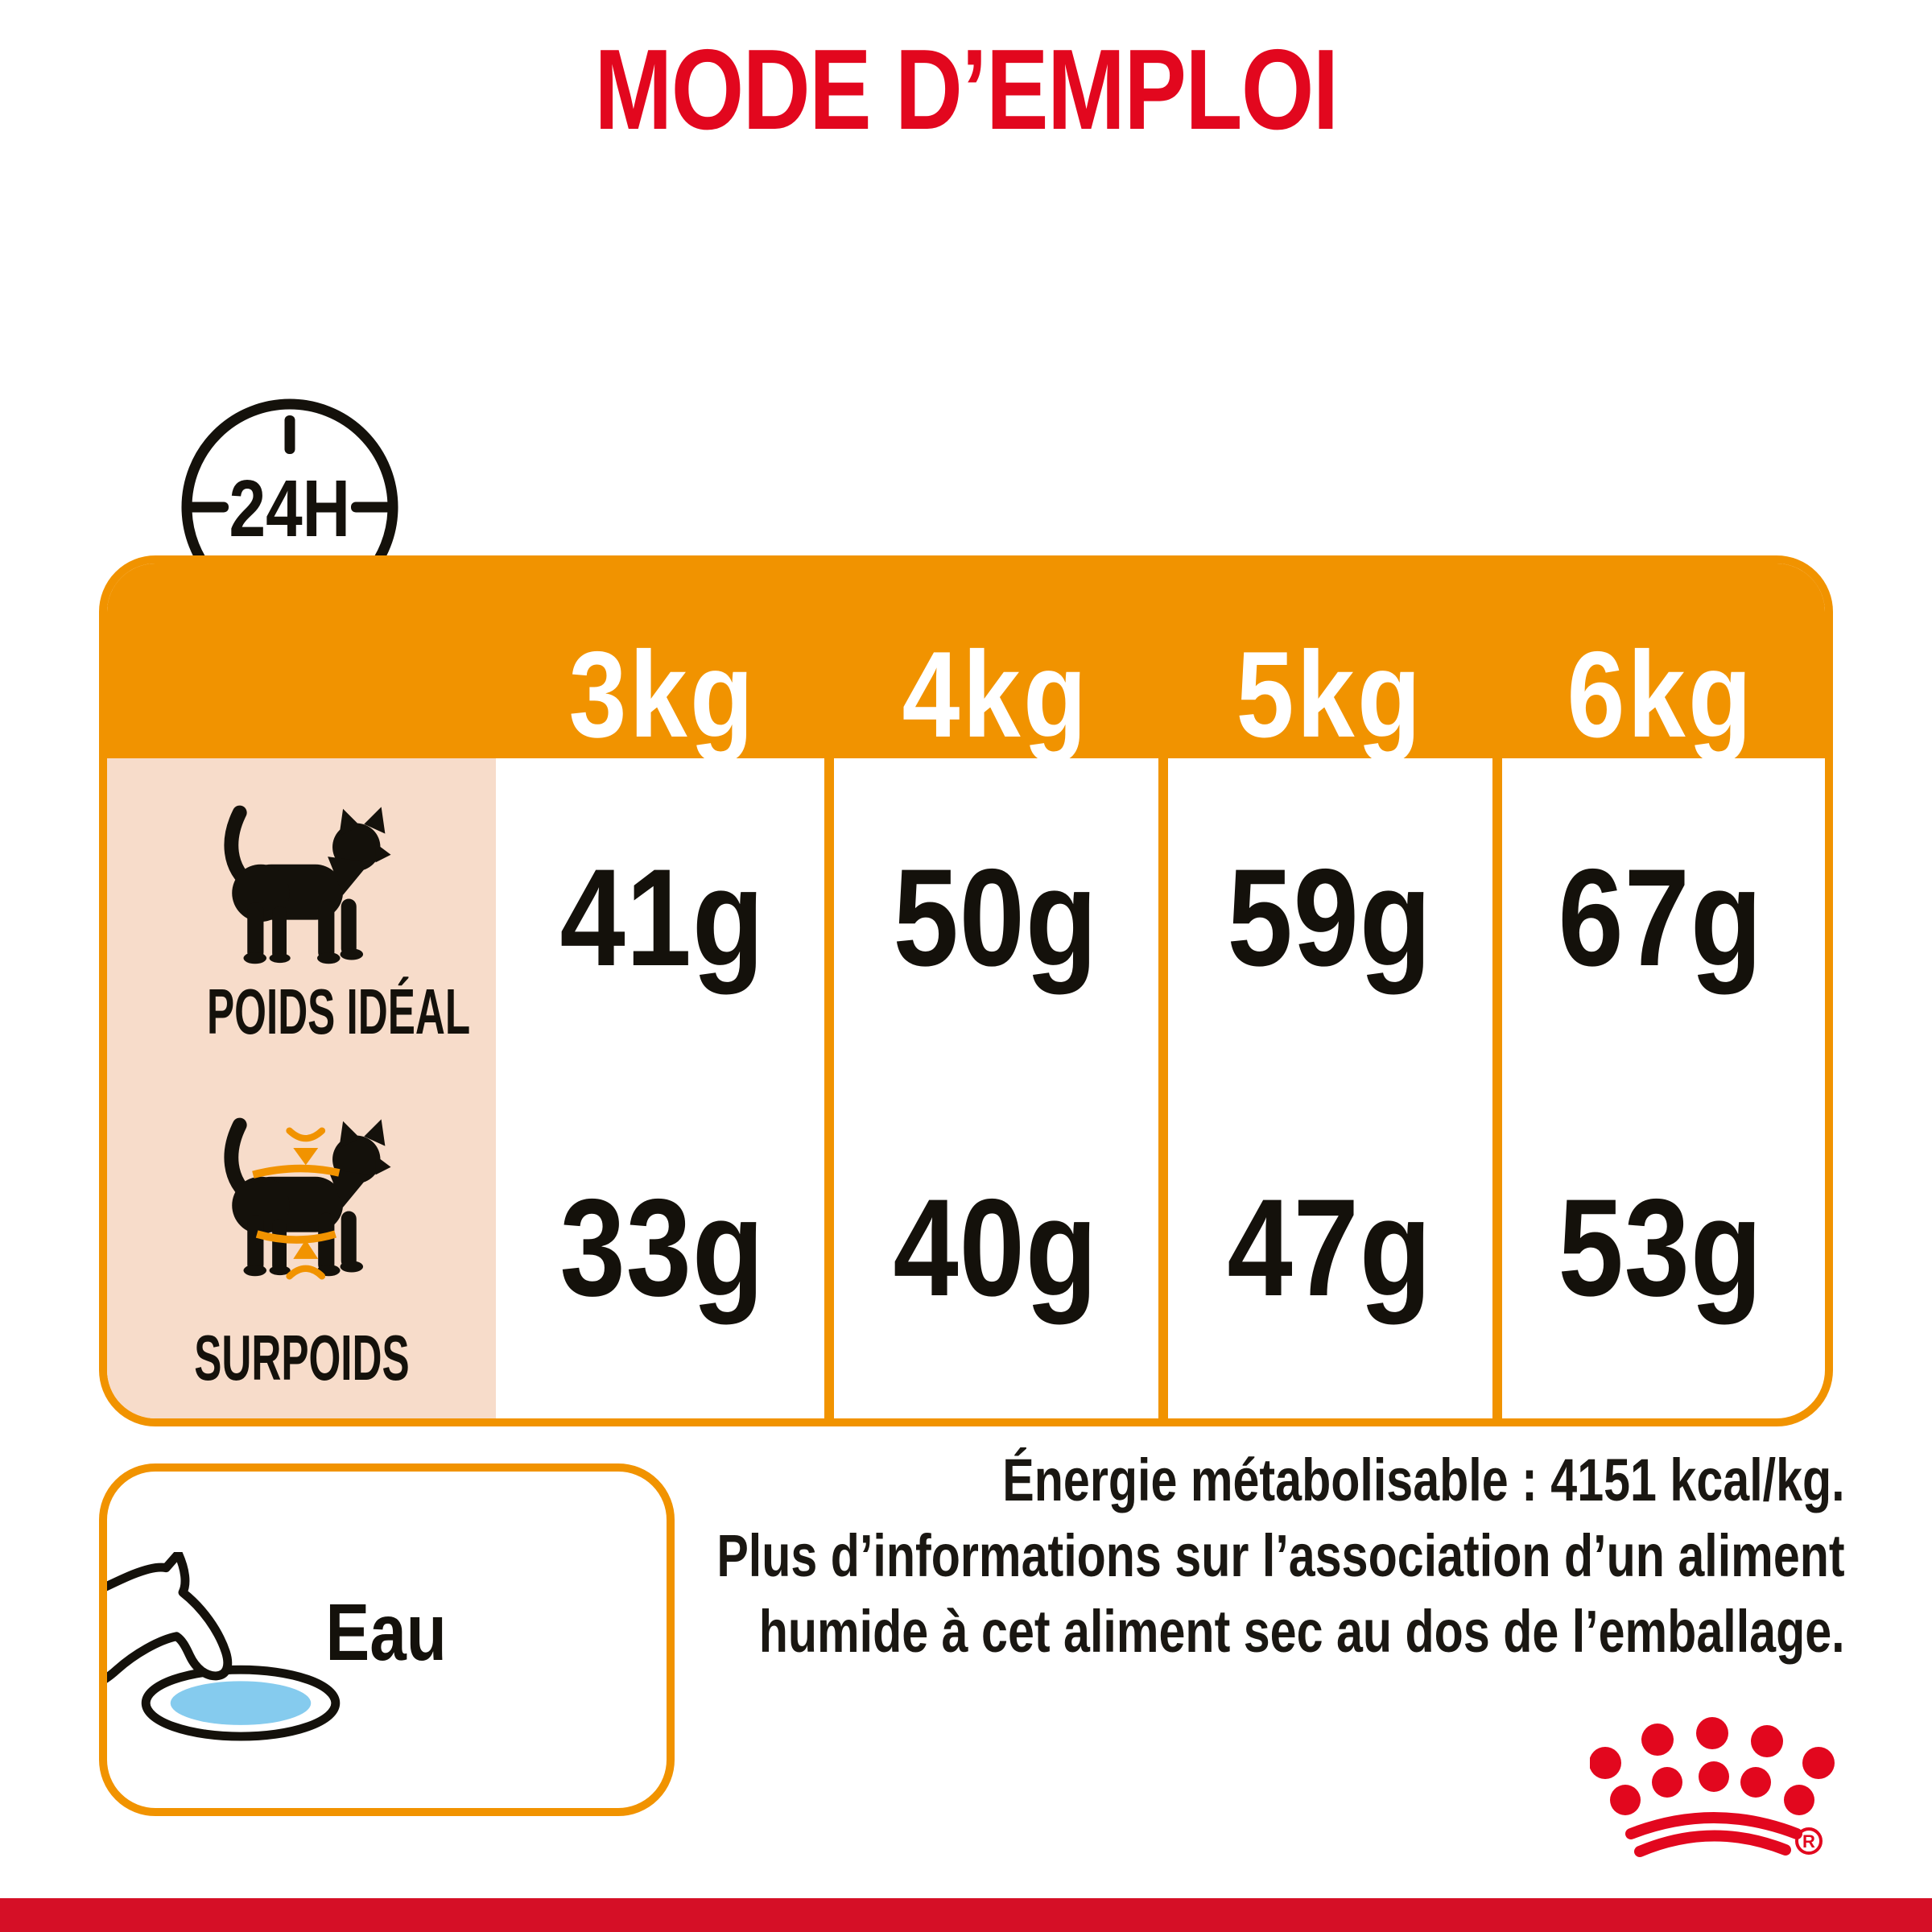  I want to click on table-header-band, so click(966, 661).